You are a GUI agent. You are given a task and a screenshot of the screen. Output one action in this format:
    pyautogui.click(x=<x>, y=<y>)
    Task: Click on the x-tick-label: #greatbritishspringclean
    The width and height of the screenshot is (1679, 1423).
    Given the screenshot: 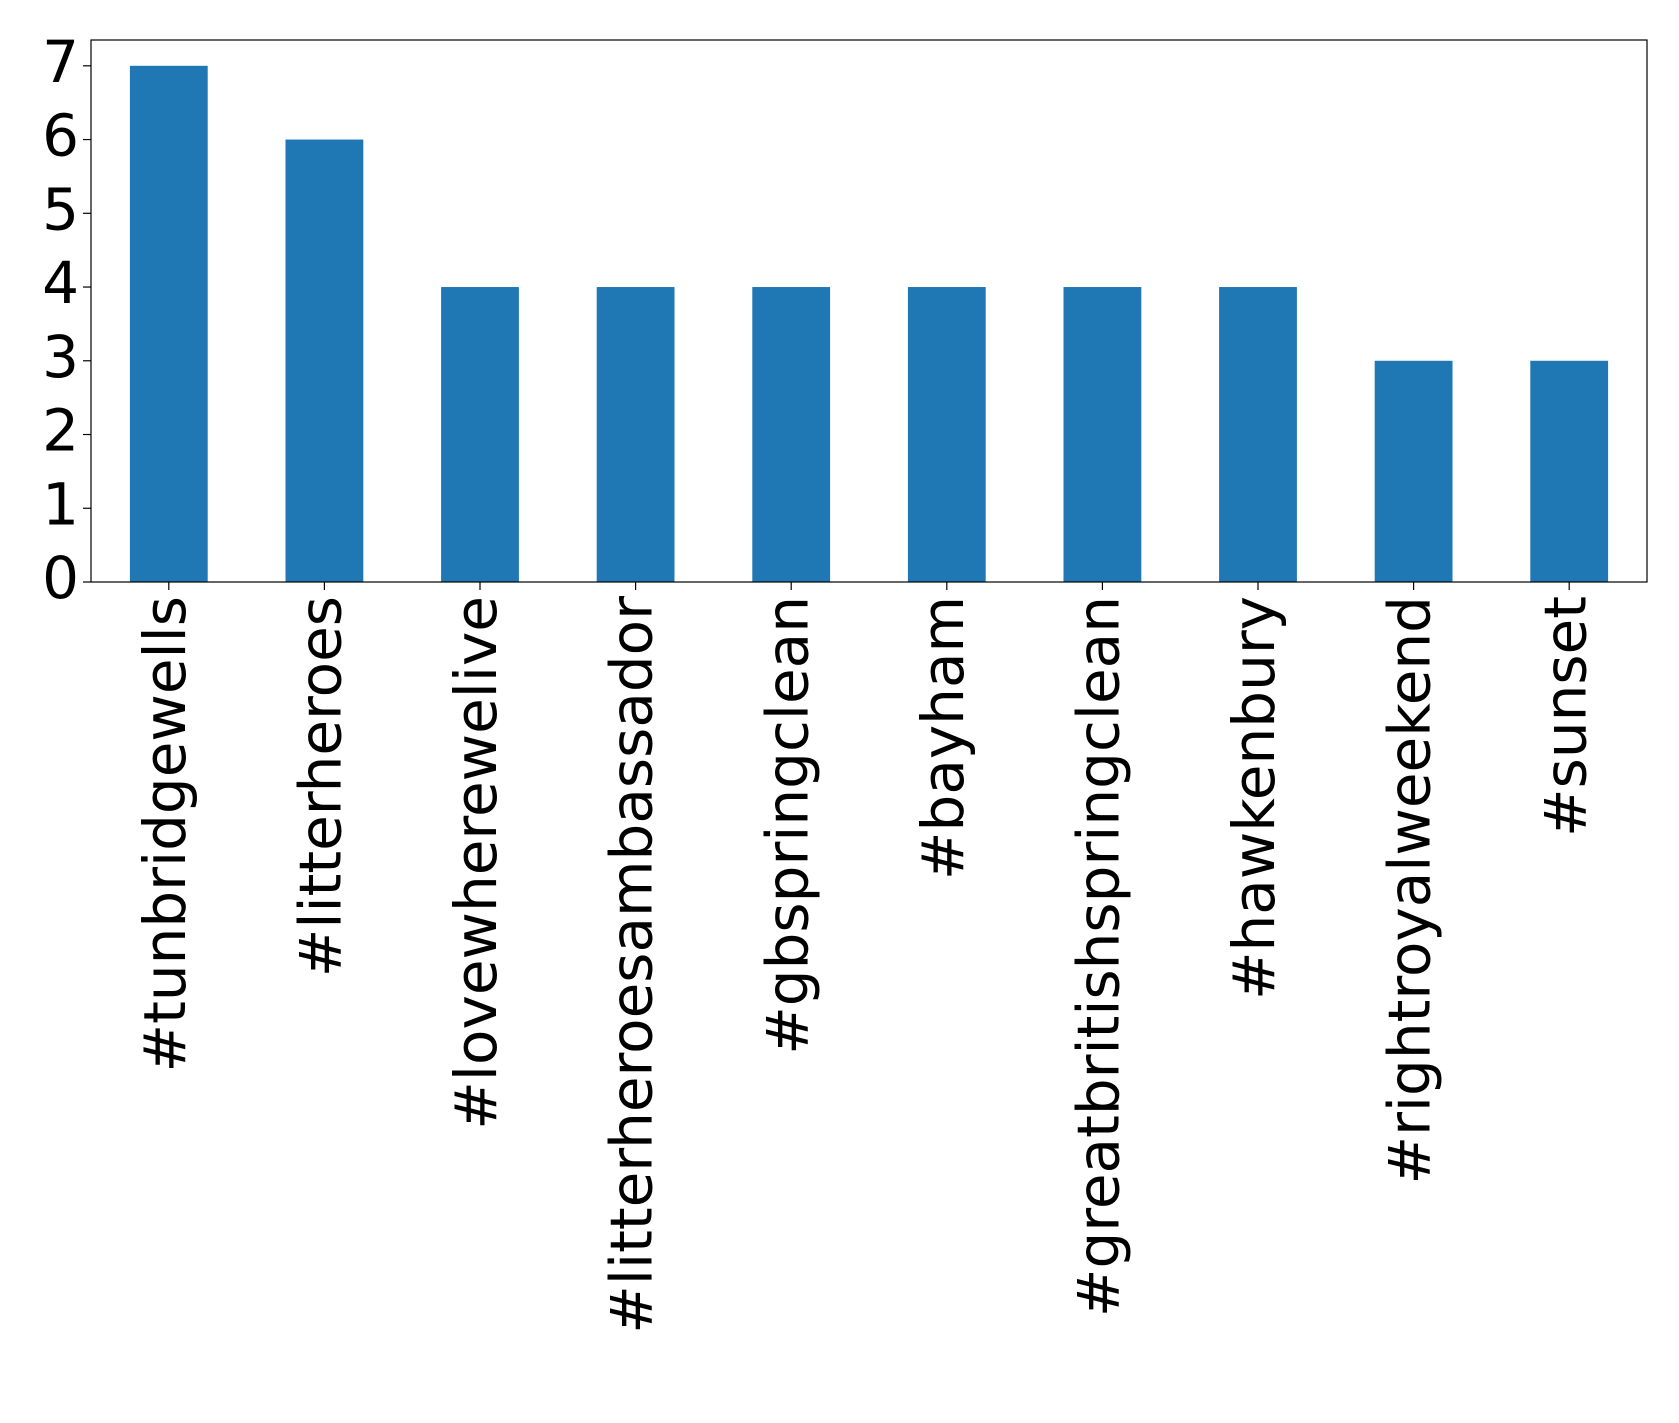 What is the action you would take?
    pyautogui.click(x=1099, y=956)
    